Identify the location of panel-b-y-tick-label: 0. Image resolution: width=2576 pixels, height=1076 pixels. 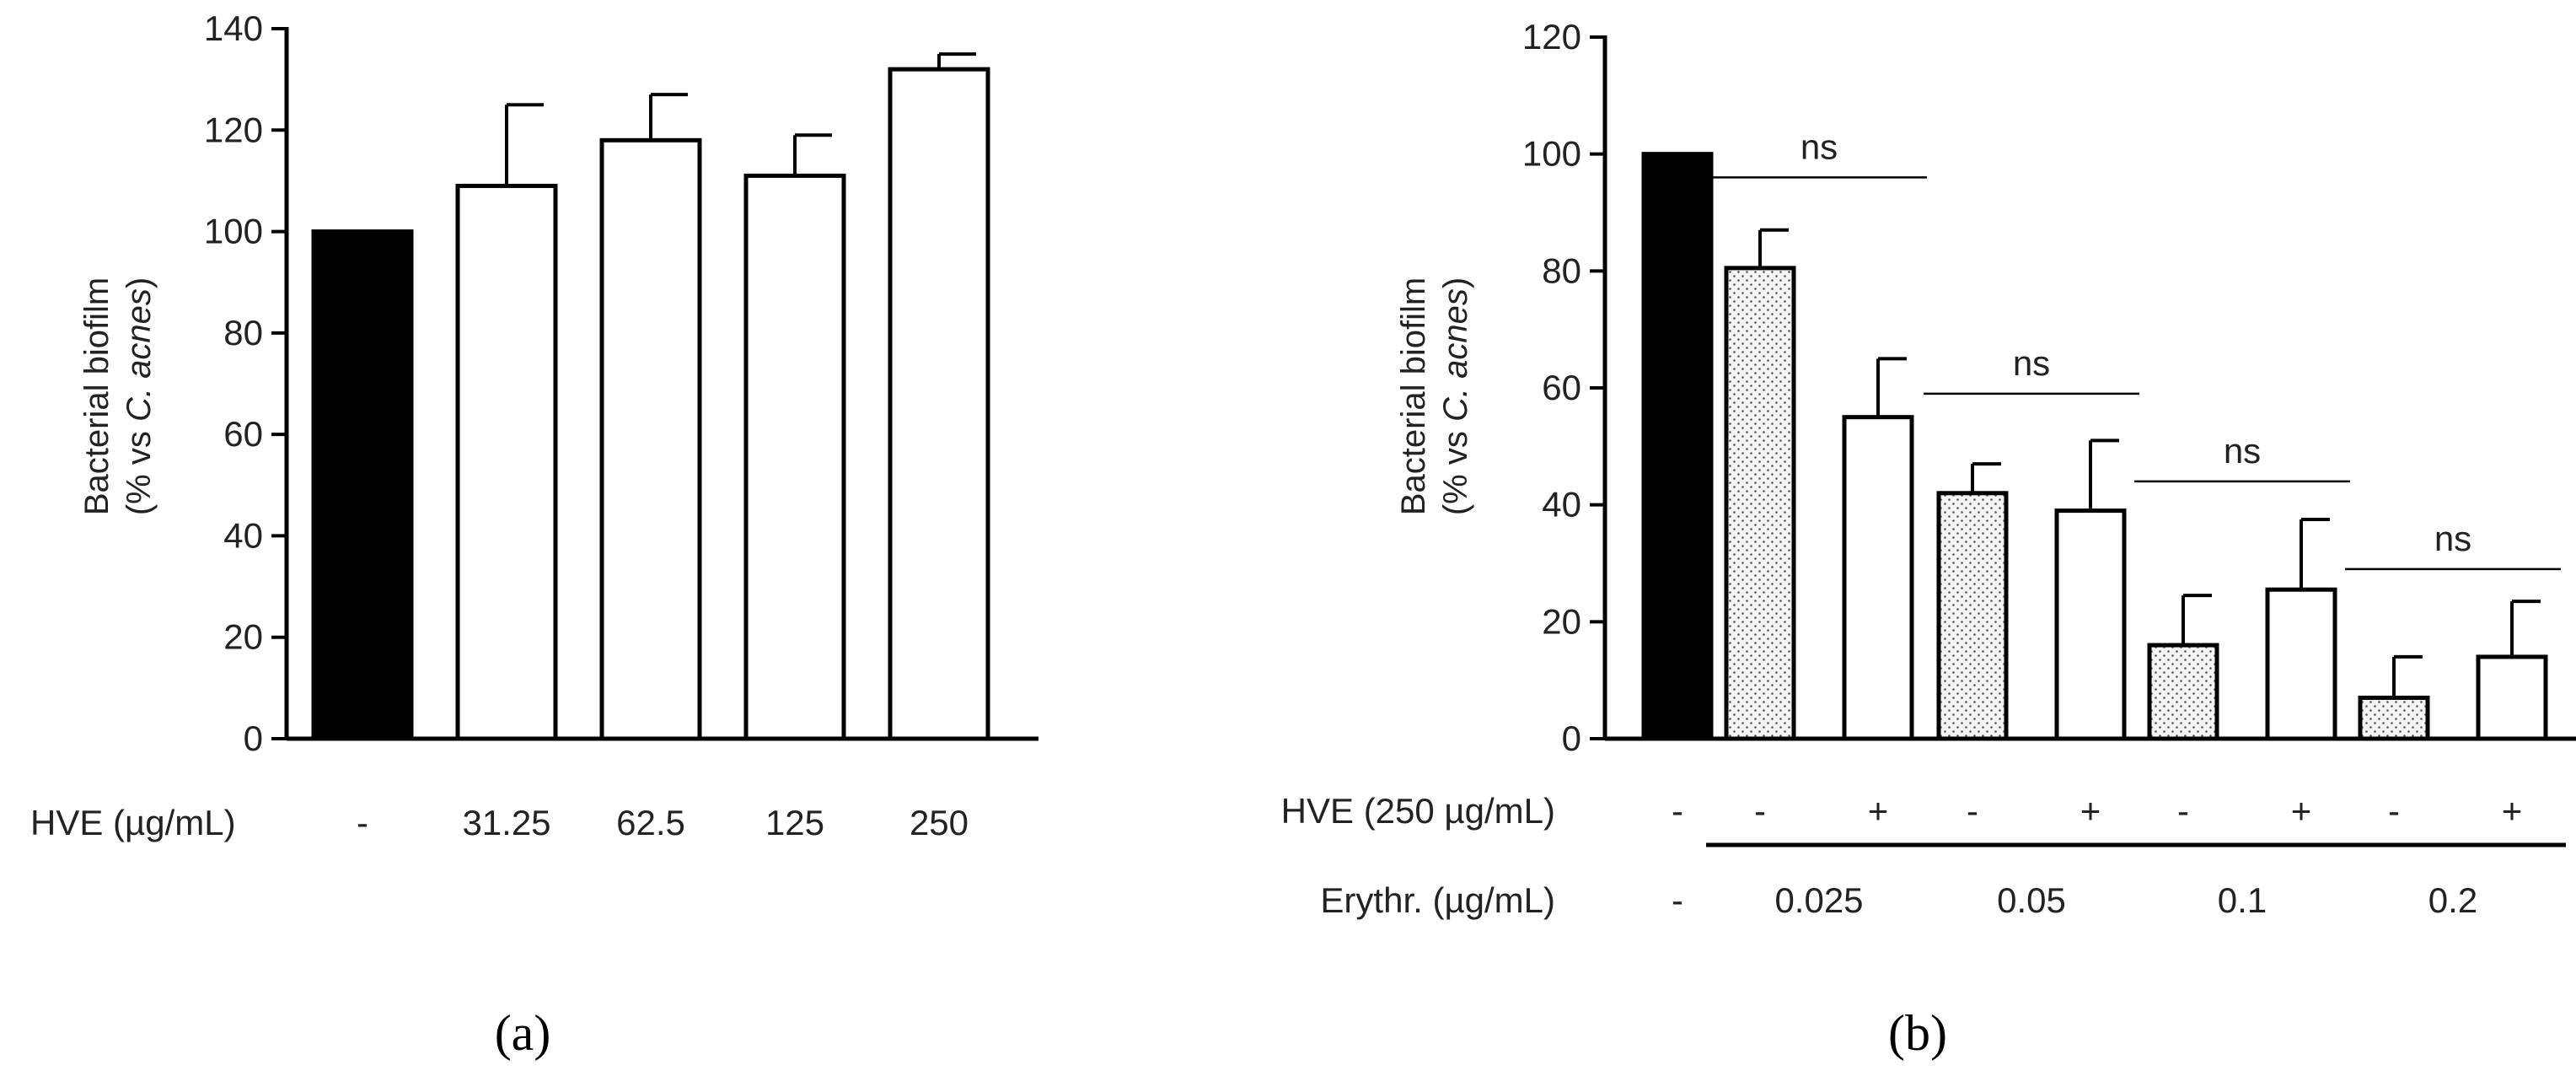
(1571, 738).